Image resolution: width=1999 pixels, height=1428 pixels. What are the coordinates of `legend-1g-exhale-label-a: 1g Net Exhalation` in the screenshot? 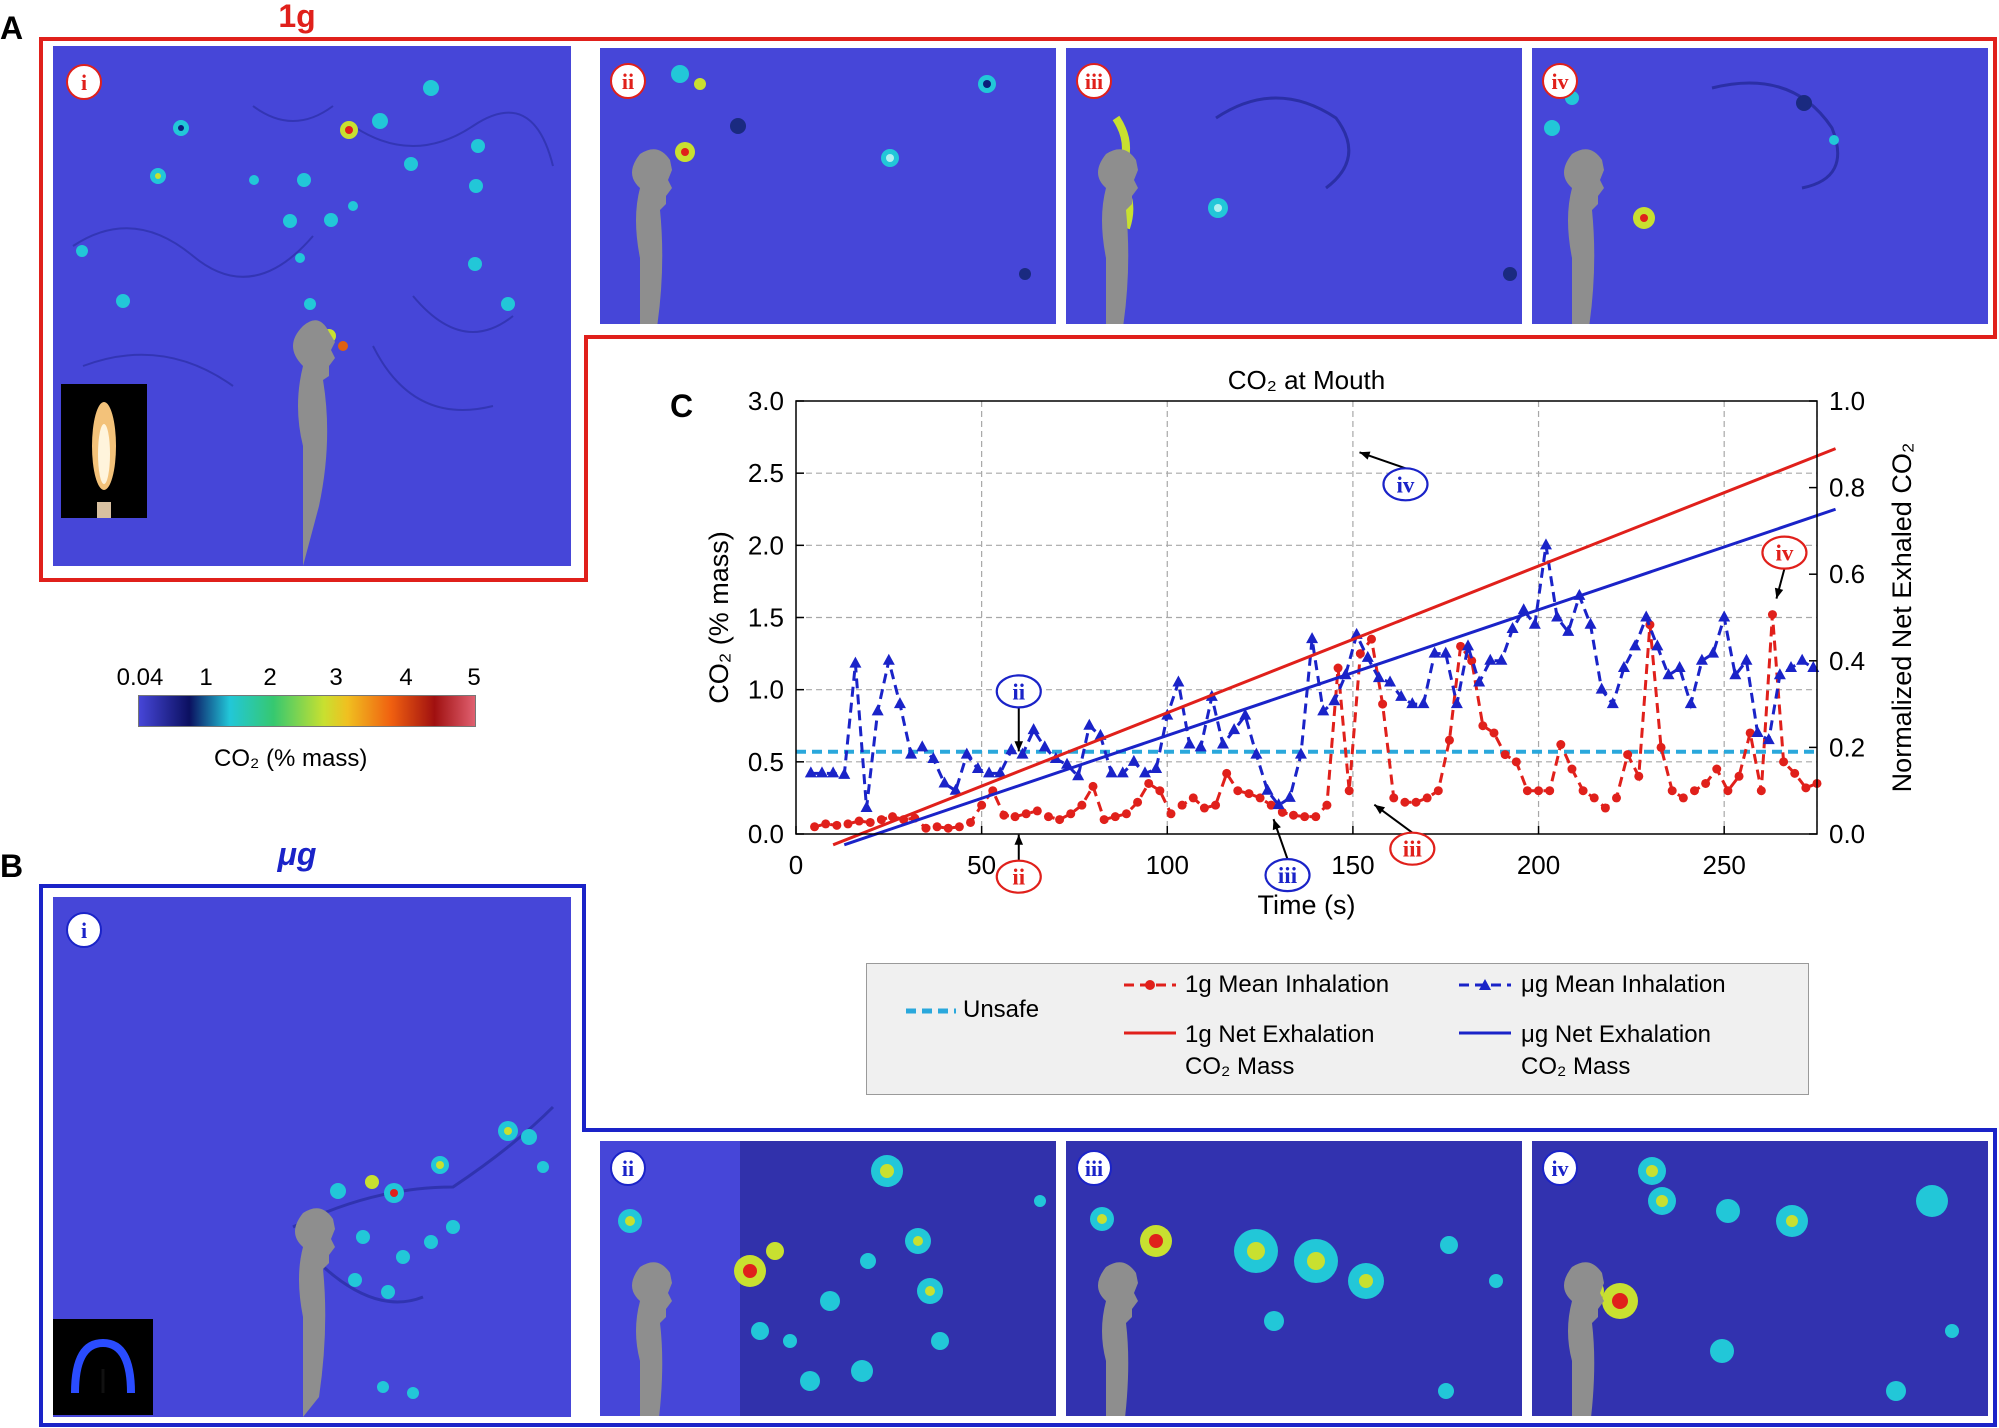 It's located at (1280, 1034).